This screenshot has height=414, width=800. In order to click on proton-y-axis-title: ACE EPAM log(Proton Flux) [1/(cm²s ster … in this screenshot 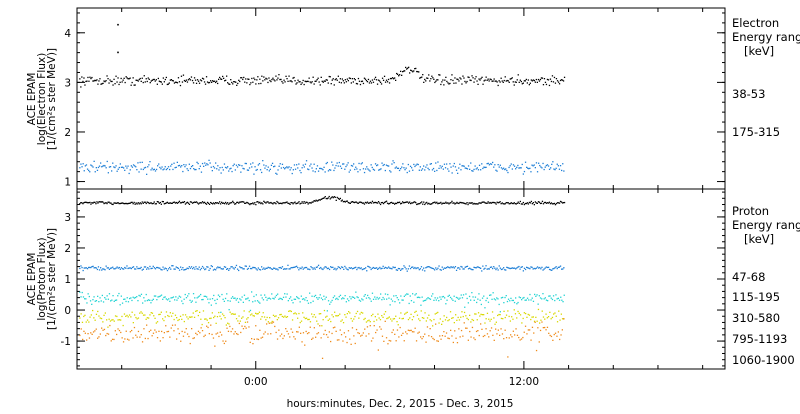, I will do `click(42, 279)`.